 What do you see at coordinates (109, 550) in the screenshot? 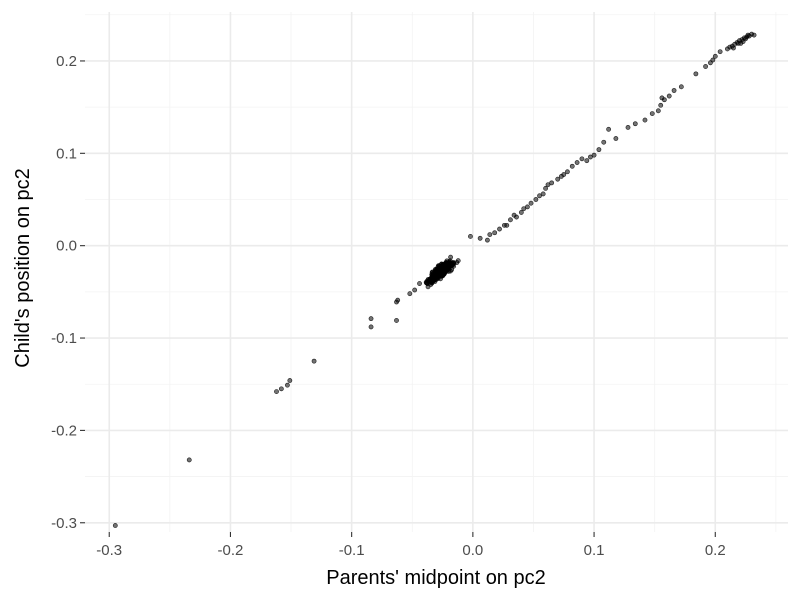
I see `x-tick-label: -0.3` at bounding box center [109, 550].